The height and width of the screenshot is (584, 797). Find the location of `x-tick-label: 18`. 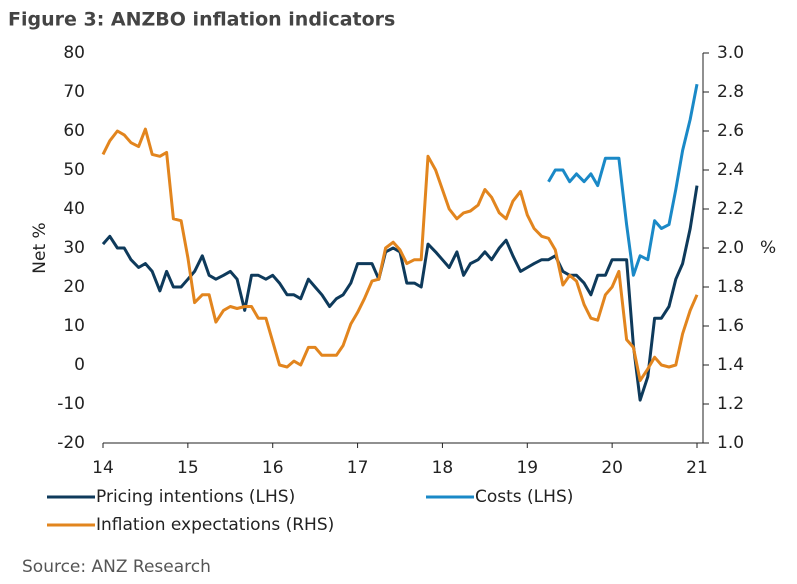

x-tick-label: 18 is located at coordinates (443, 468).